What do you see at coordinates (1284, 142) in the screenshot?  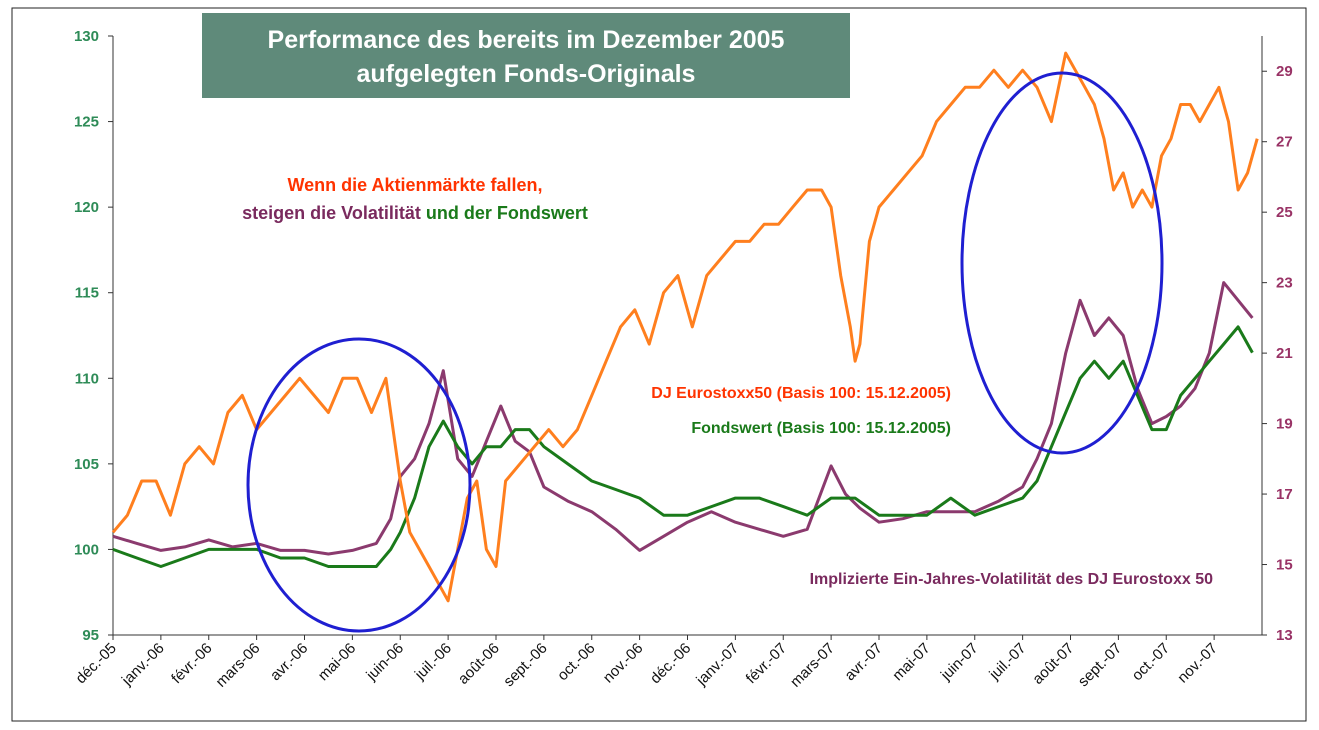 I see `right-tick-label: 27` at bounding box center [1284, 142].